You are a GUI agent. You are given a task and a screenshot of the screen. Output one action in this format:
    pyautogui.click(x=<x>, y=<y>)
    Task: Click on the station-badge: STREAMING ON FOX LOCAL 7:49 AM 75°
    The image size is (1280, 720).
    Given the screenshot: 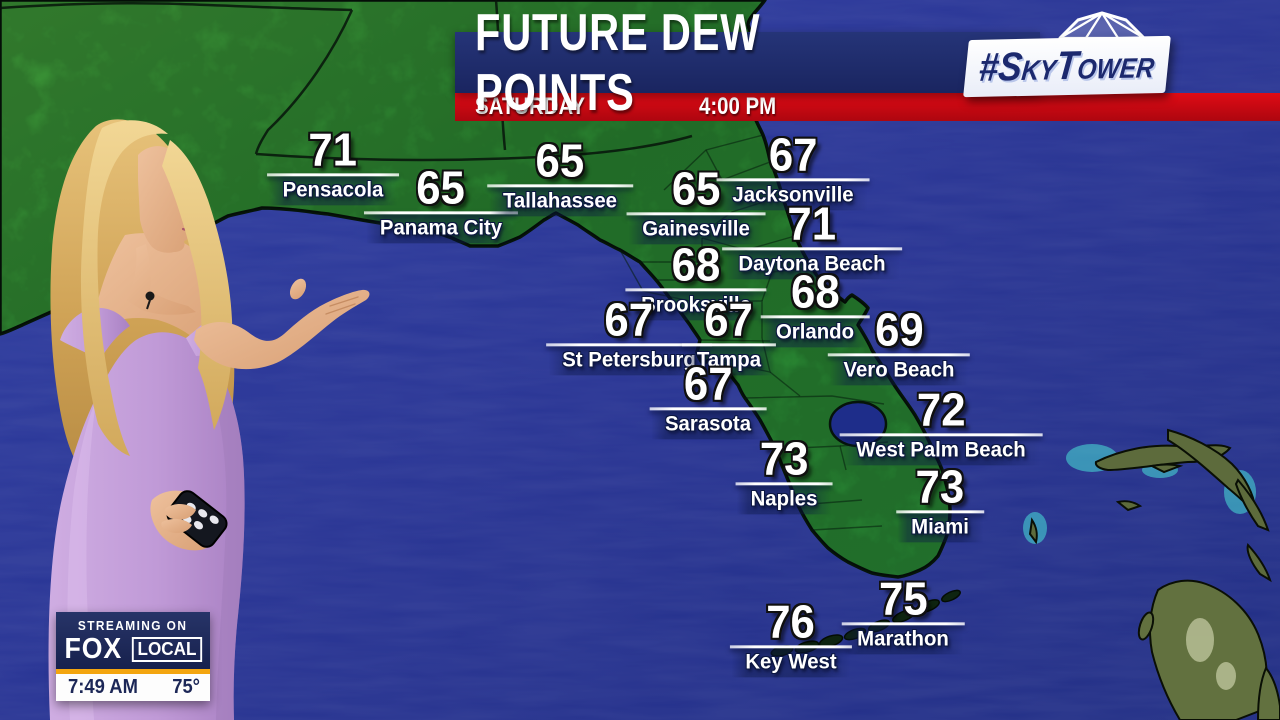 What is the action you would take?
    pyautogui.click(x=133, y=656)
    